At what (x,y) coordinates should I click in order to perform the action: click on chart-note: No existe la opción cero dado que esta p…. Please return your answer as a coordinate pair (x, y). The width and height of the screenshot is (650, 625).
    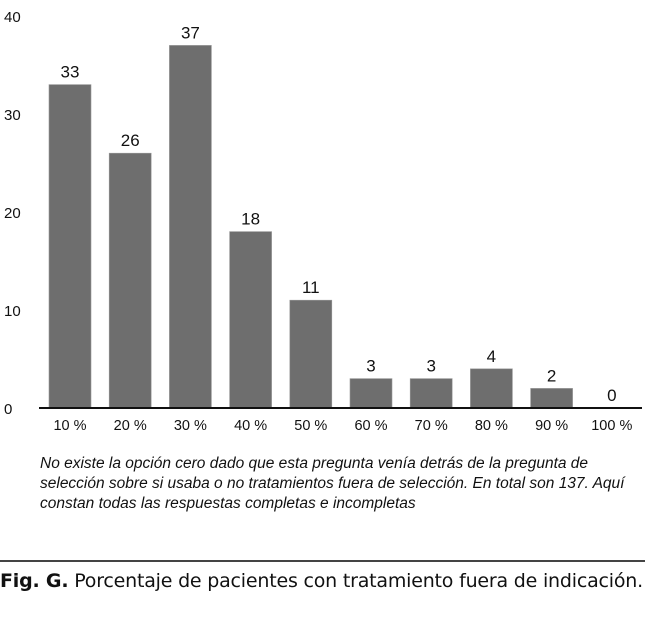
    Looking at the image, I should click on (332, 483).